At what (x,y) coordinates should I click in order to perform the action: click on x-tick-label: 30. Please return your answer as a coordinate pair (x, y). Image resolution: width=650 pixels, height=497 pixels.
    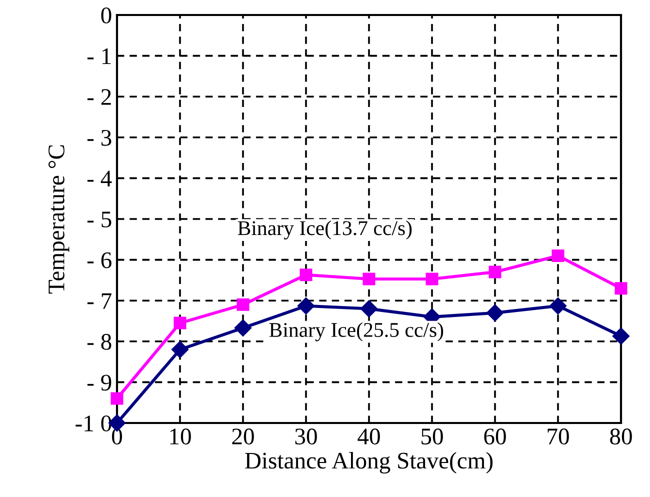
    Looking at the image, I should click on (306, 436).